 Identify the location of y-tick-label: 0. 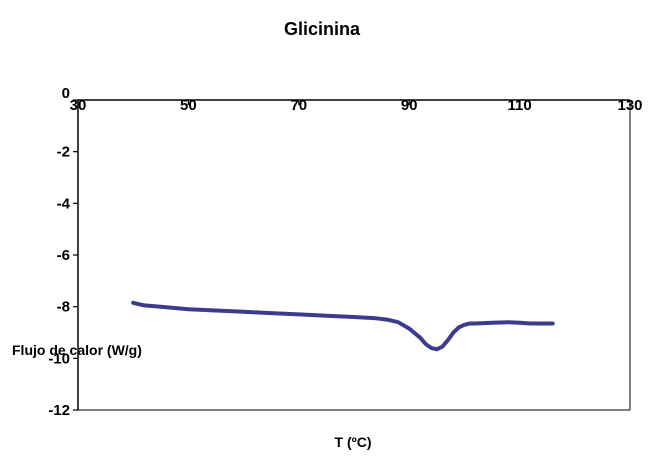
(66, 93).